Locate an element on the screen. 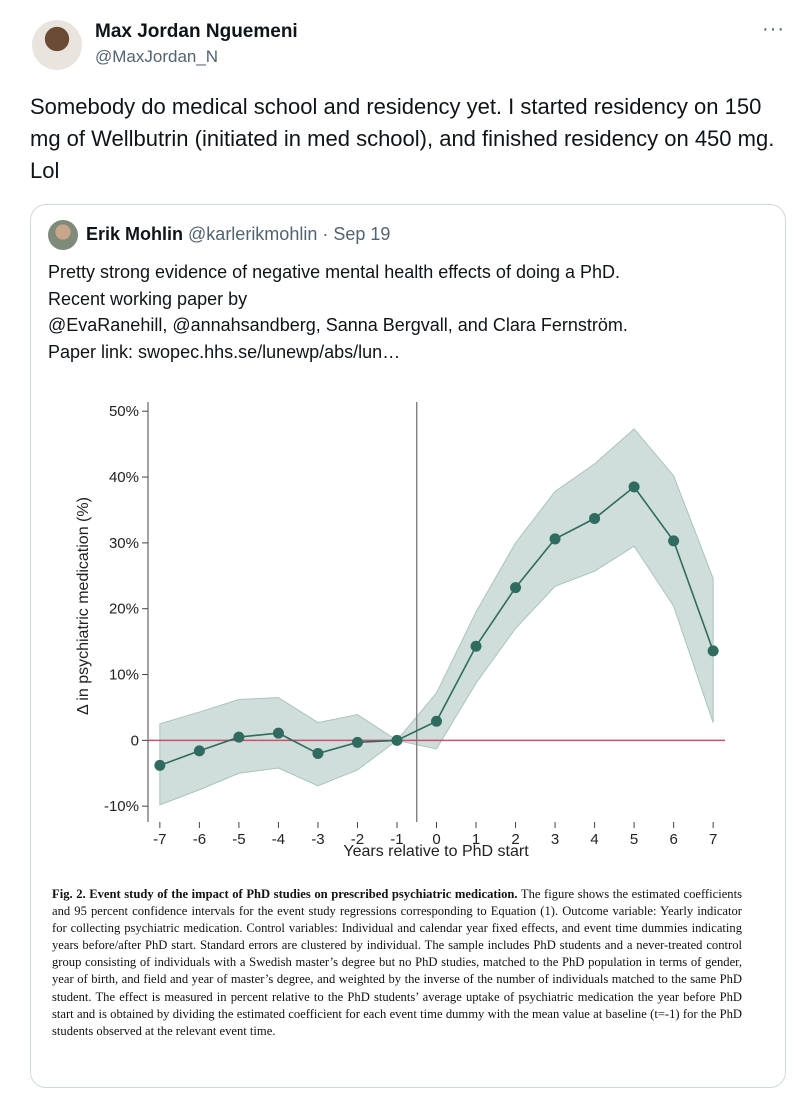 This screenshot has height=1102, width=810. y-tick-label: 20% is located at coordinates (124, 609).